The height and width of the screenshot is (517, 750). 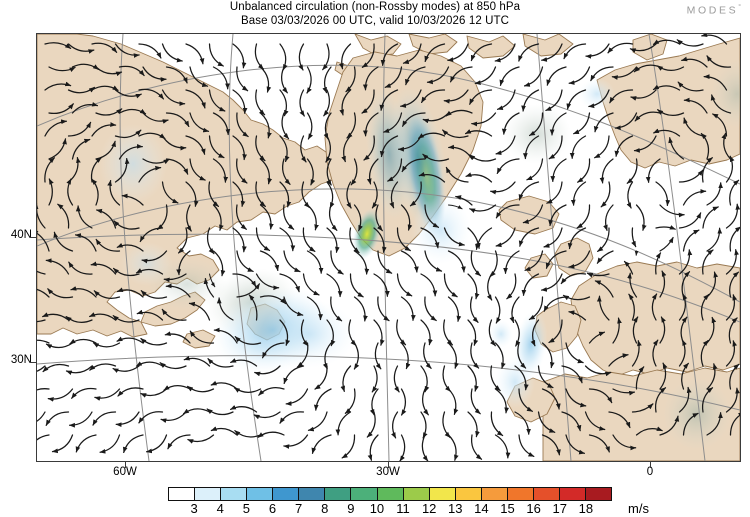 I want to click on shade-denmark-strait, so click(x=441, y=230).